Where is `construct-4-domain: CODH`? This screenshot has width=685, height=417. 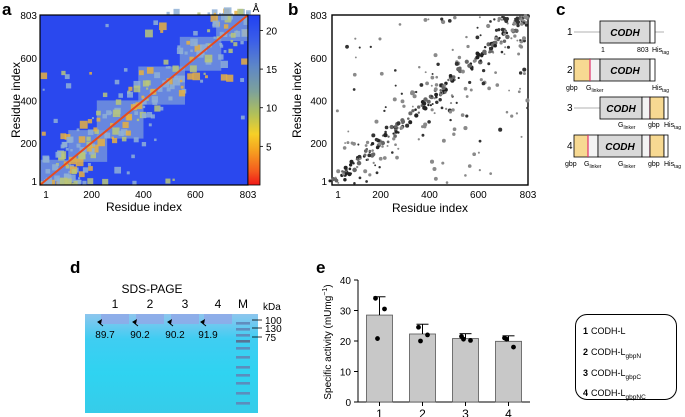 construct-4-domain: CODH is located at coordinates (620, 147).